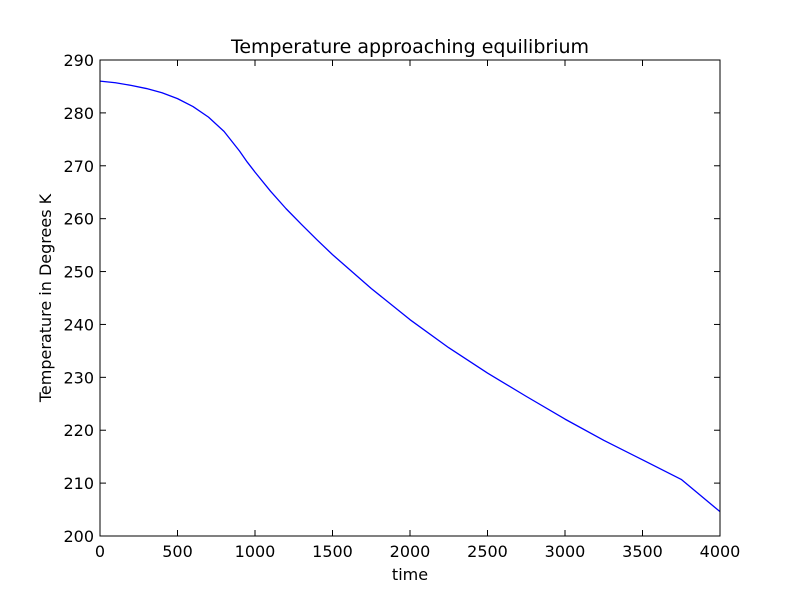  What do you see at coordinates (78, 377) in the screenshot?
I see `y-tick-label: 230` at bounding box center [78, 377].